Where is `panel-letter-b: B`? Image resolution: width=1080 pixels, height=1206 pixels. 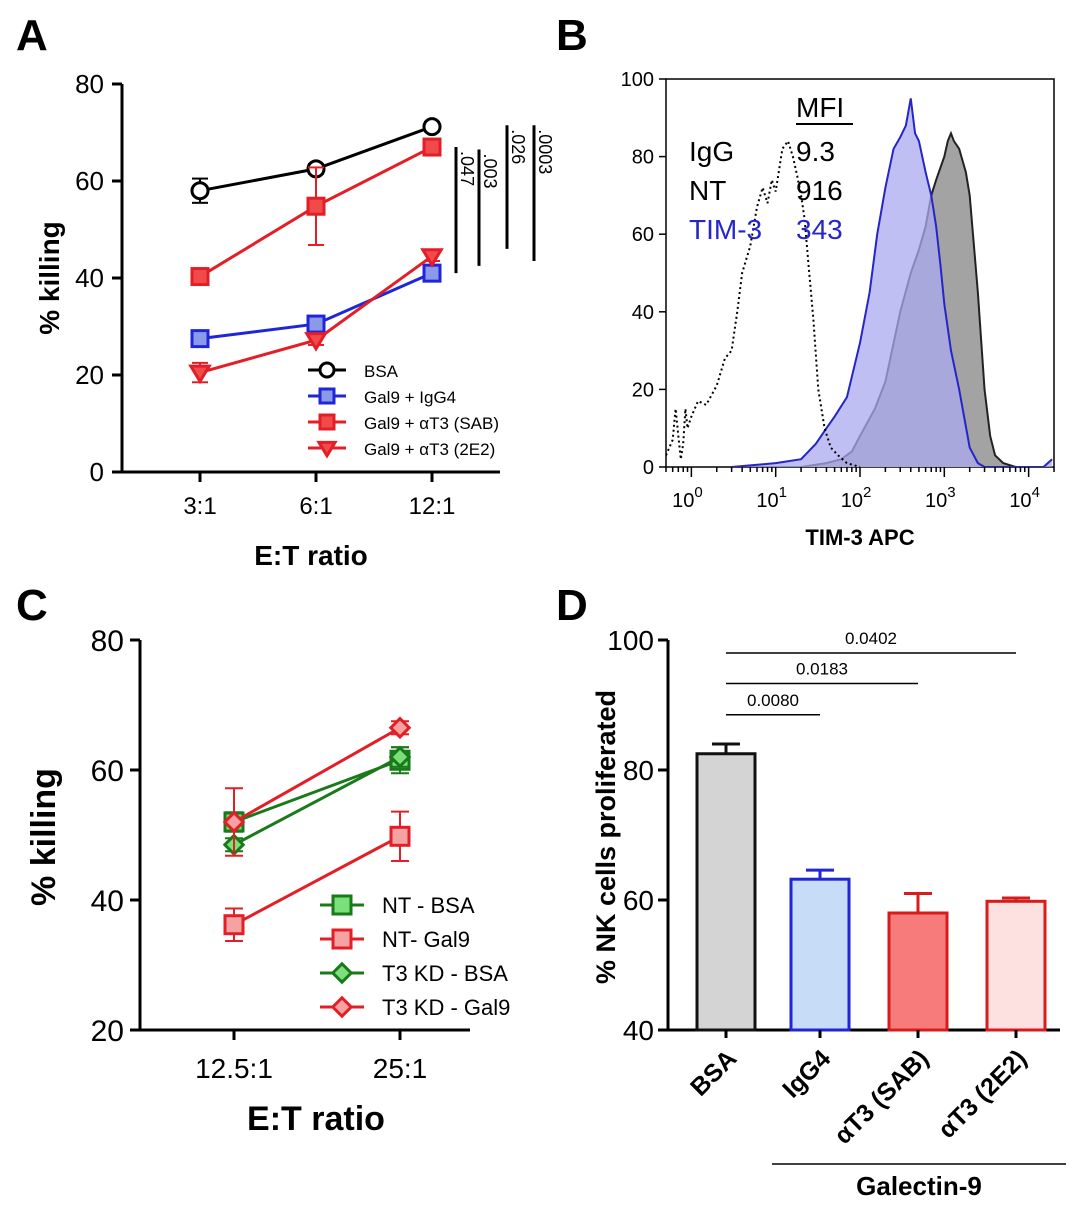 panel-letter-b: B is located at coordinates (572, 35).